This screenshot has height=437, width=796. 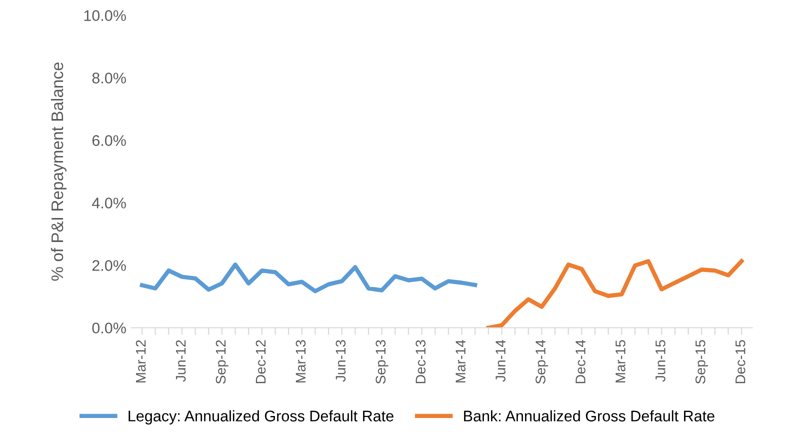 What do you see at coordinates (701, 362) in the screenshot?
I see `x-tick-label: Sep-15` at bounding box center [701, 362].